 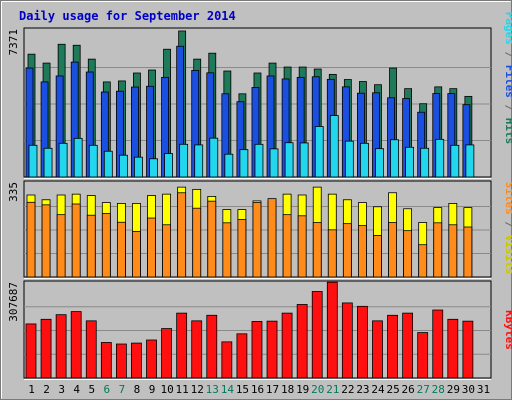 What do you see at coordinates (242, 389) in the screenshot?
I see `x-tick-label: 15` at bounding box center [242, 389].